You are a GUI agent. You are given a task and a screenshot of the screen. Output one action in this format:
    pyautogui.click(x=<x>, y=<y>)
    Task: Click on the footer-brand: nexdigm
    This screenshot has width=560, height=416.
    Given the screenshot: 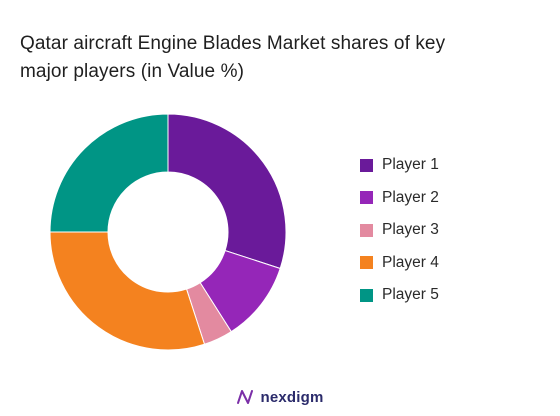 What is the action you would take?
    pyautogui.click(x=280, y=397)
    